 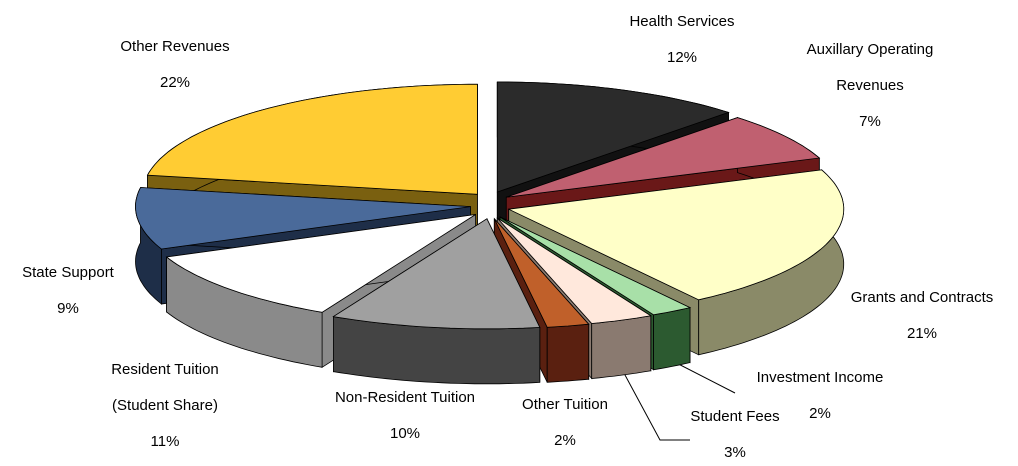 I want to click on slice-label: Other Tuition 2%, so click(x=565, y=423).